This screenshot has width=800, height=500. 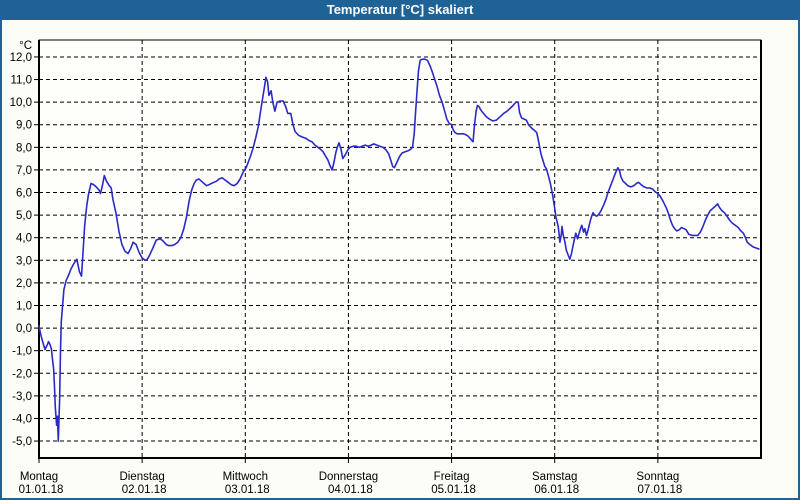 What do you see at coordinates (24, 261) in the screenshot?
I see `y-axis-tick-label: 3,0` at bounding box center [24, 261].